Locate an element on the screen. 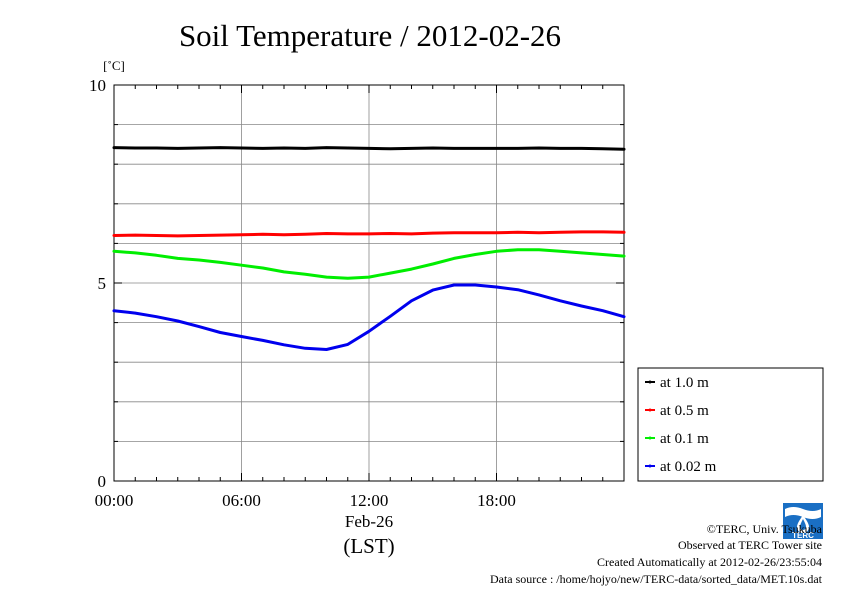 This screenshot has width=842, height=595. x-tick-label: 00:00 is located at coordinates (114, 500).